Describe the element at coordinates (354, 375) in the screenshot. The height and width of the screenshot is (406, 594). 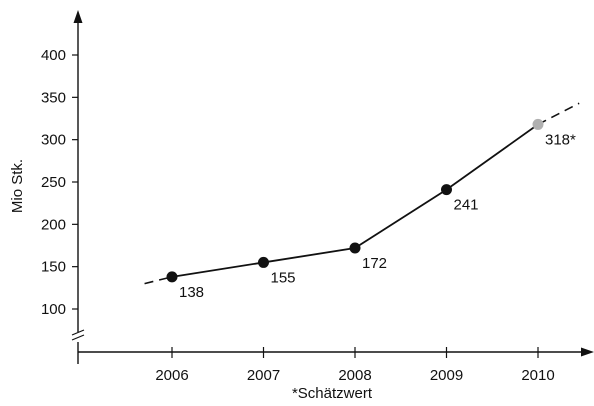
I see `x-tick-label-2008: 2008` at that location.